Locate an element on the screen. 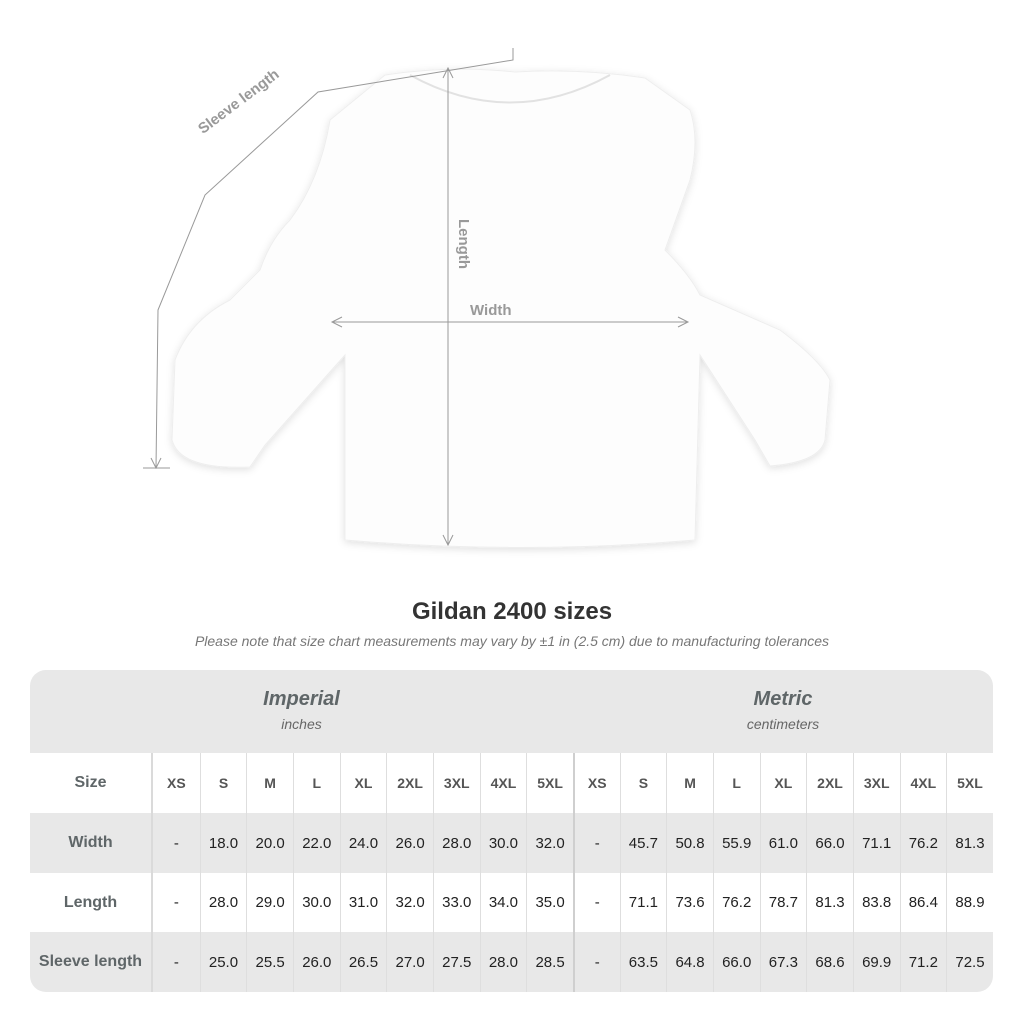 Image resolution: width=1024 pixels, height=1024 pixels. imperial-value-cell: 18.0 is located at coordinates (223, 843).